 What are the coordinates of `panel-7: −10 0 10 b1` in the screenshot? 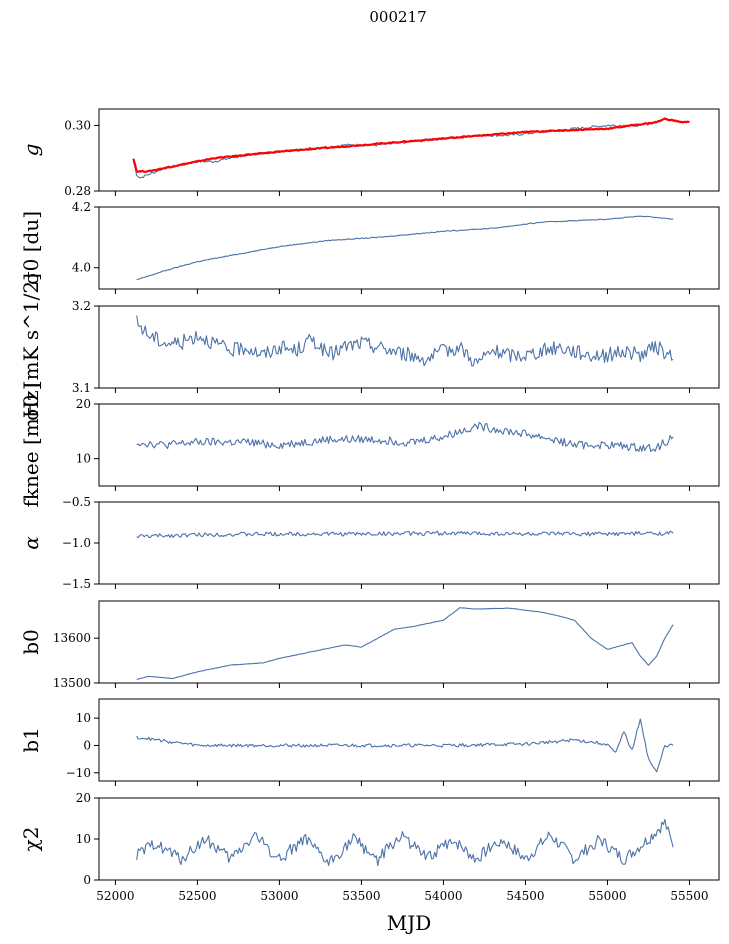 It's located at (369, 742).